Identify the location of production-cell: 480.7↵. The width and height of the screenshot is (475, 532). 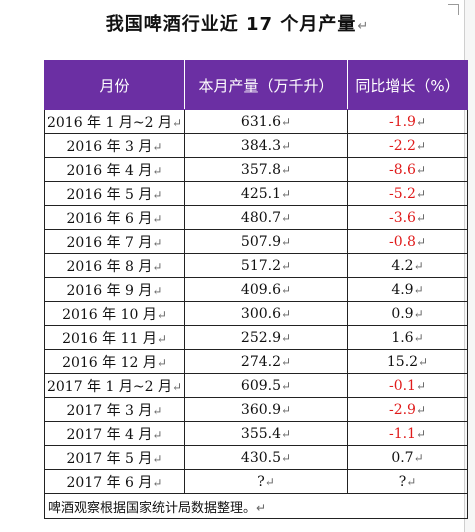
(266, 217).